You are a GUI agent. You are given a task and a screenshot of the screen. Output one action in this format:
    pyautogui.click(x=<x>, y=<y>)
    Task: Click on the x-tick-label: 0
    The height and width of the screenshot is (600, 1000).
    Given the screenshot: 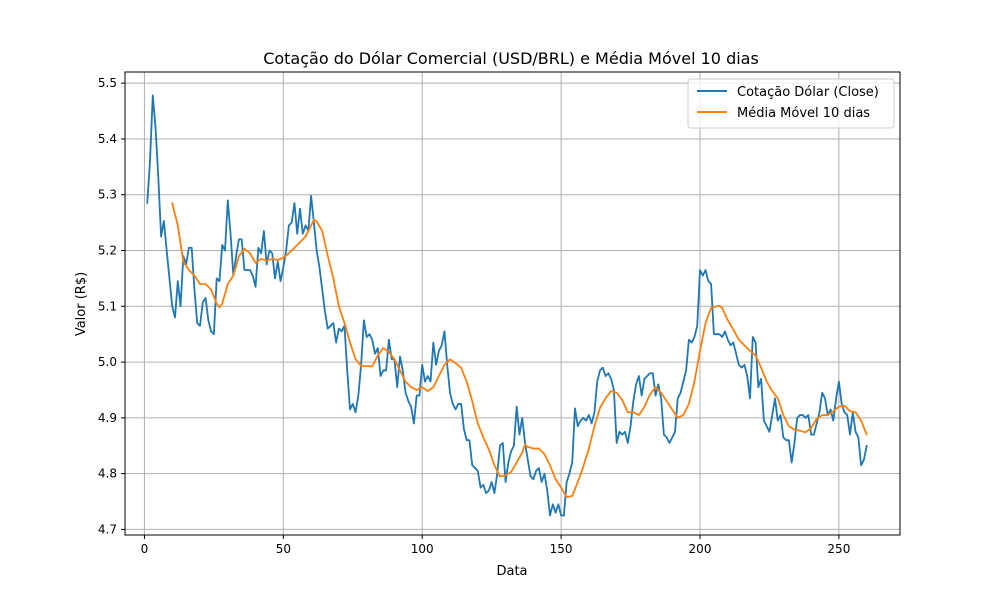 What is the action you would take?
    pyautogui.click(x=145, y=549)
    